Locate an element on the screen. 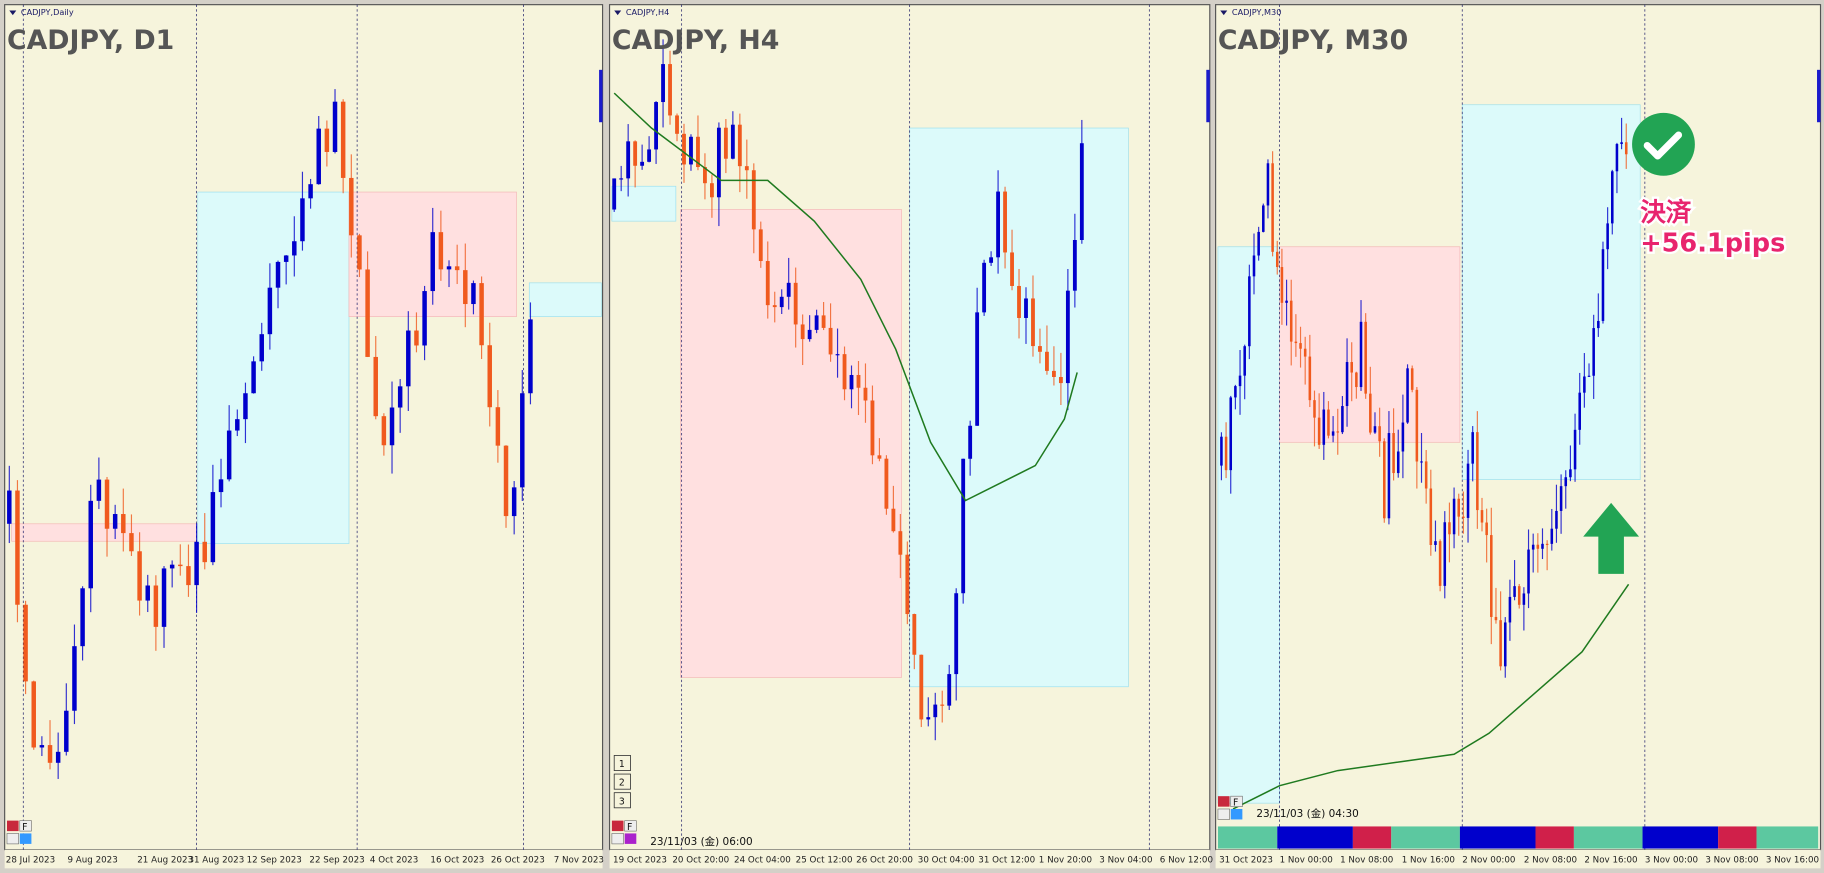  date-label: 25 Oct 12:00 is located at coordinates (824, 861).